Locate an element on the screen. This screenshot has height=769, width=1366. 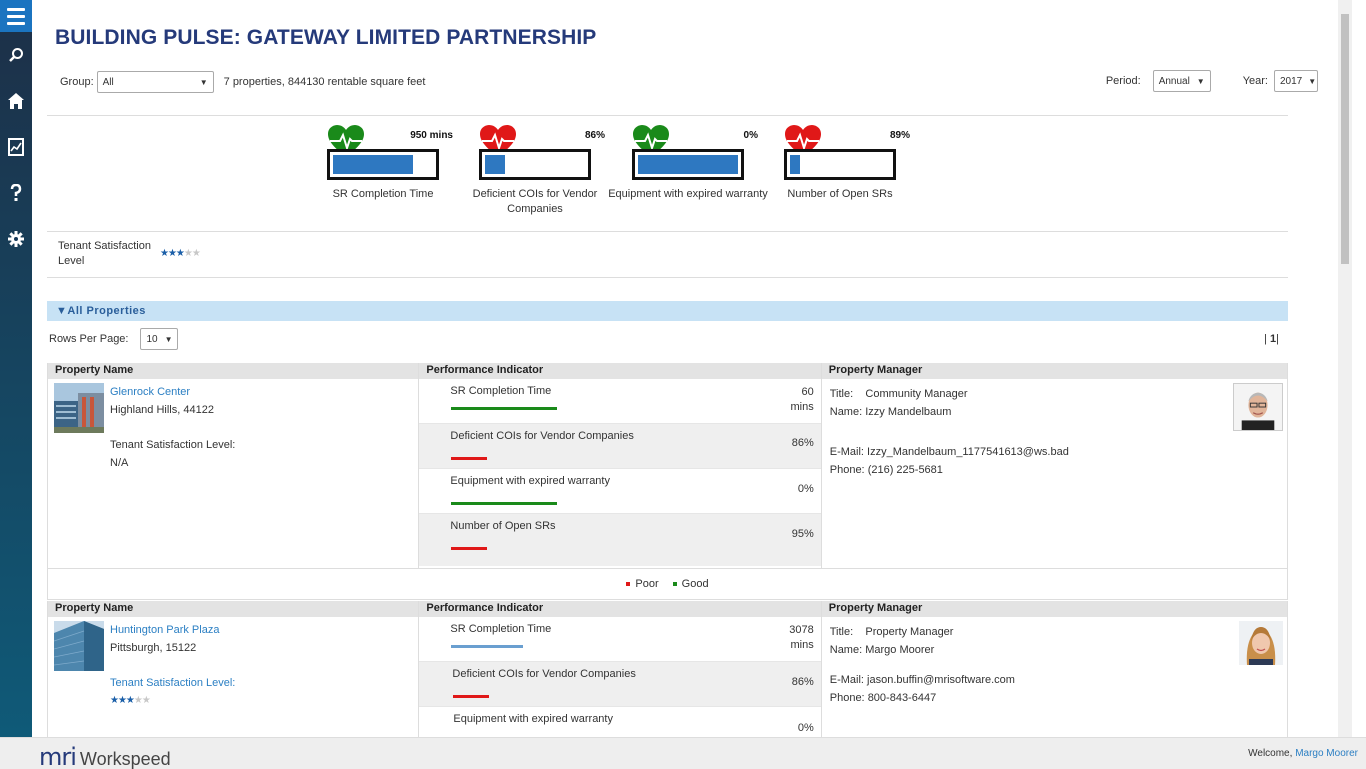
manager-name-row: Name: Margo Moorer is located at coordinates (882, 650).